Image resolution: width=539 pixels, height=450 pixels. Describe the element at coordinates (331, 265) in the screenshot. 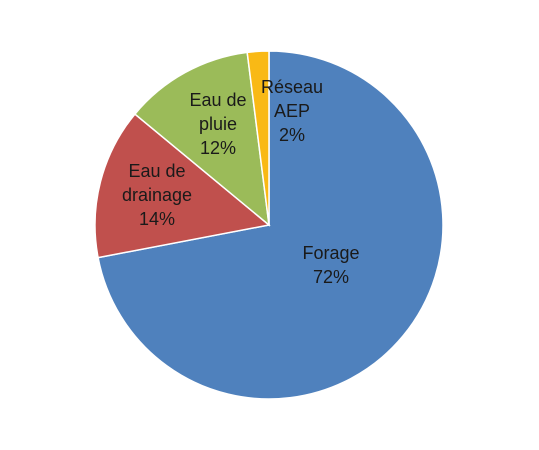

I see `data-label: Forage 72%` at that location.